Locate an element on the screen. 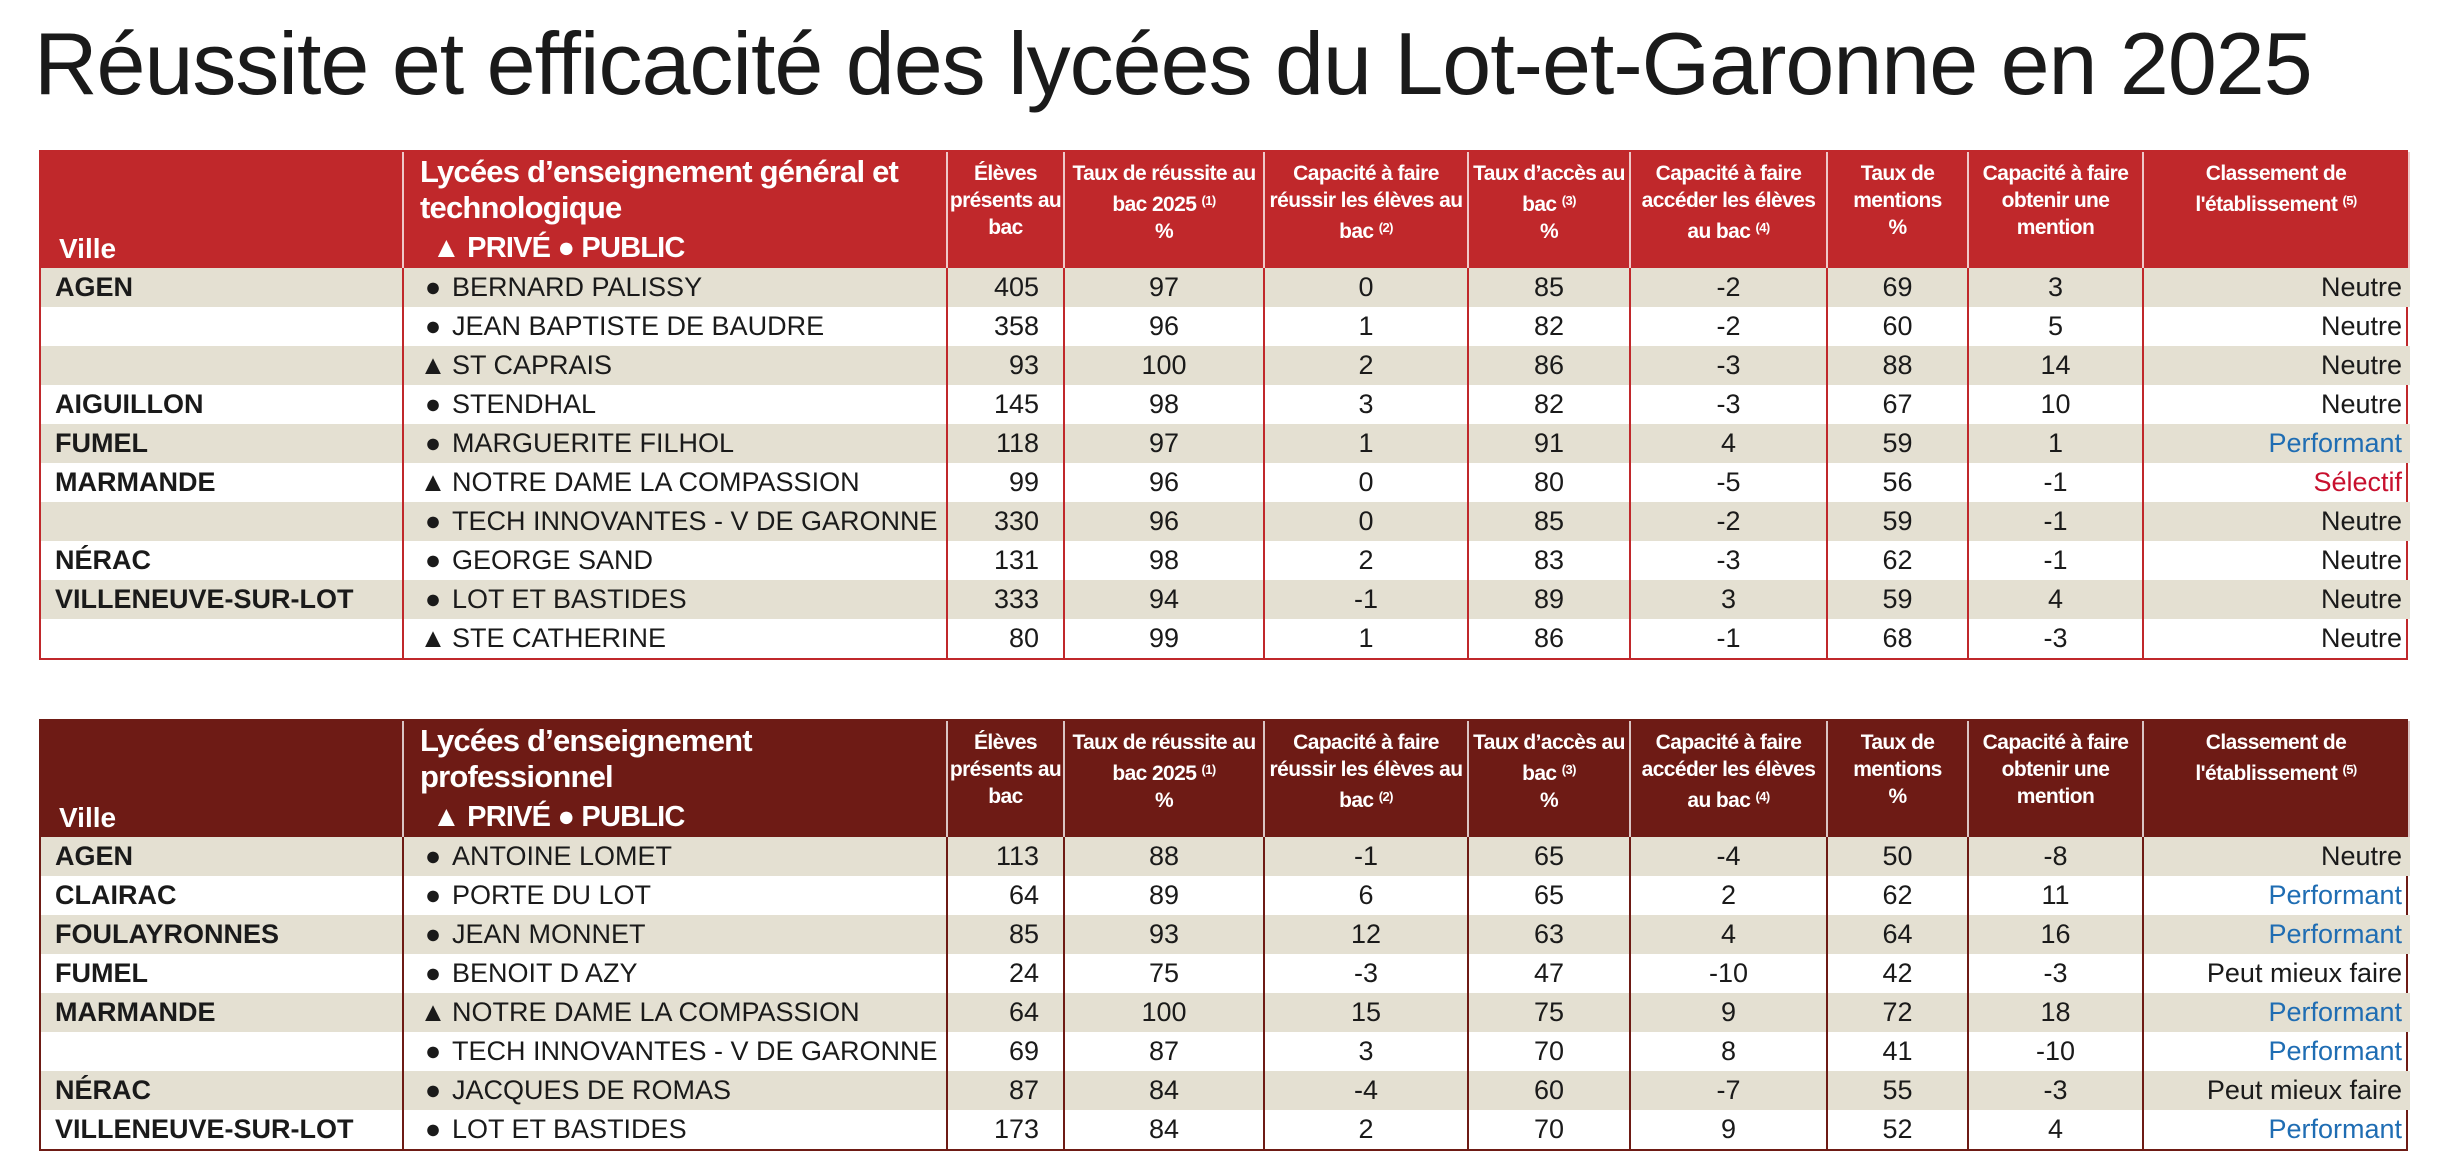 This screenshot has width=2439, height=1159. cell-value: -2 is located at coordinates (1729, 326).